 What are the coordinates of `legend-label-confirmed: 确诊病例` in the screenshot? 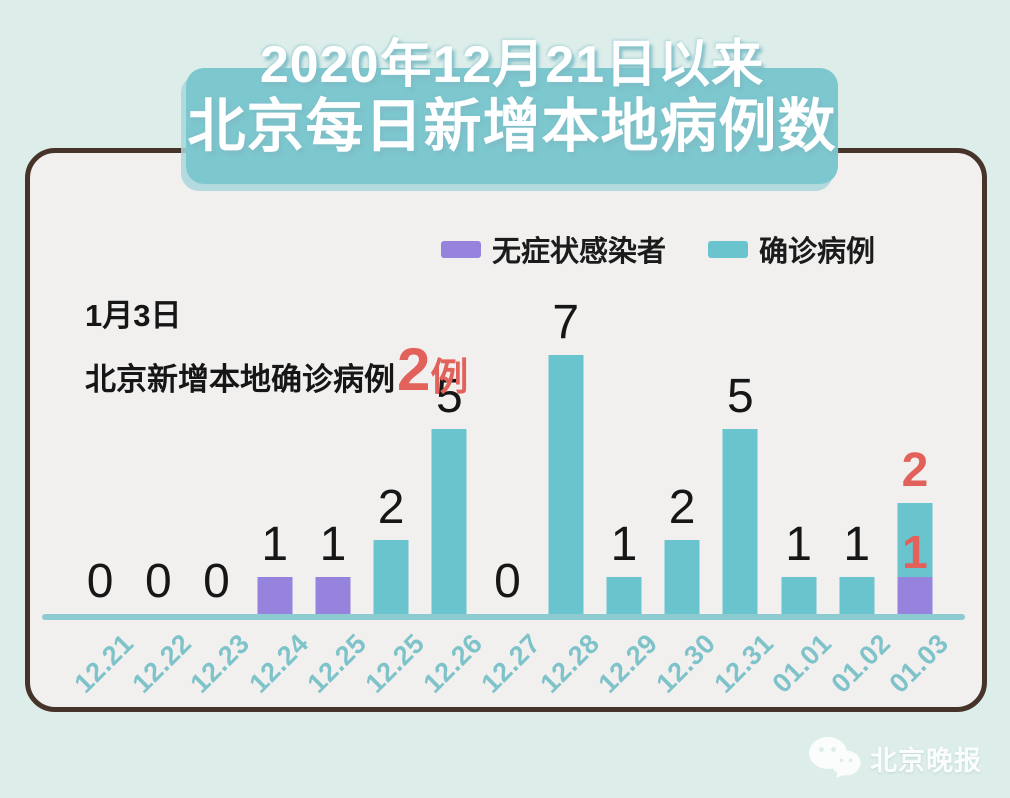 It's located at (817, 252).